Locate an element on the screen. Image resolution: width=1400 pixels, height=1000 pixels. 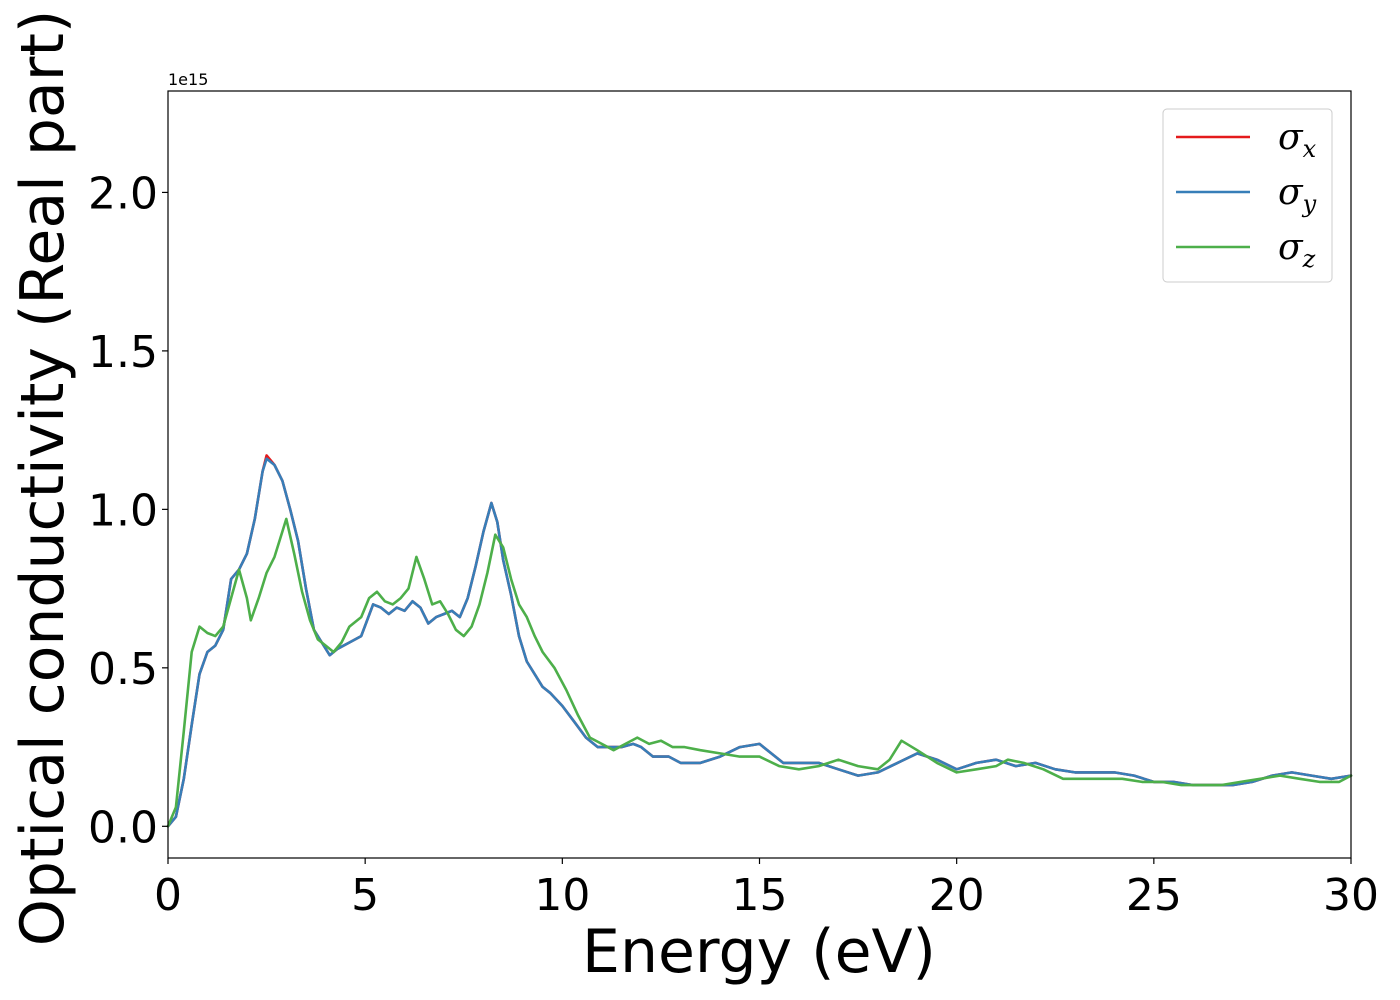
x-tick-label: 25 is located at coordinates (1154, 895).